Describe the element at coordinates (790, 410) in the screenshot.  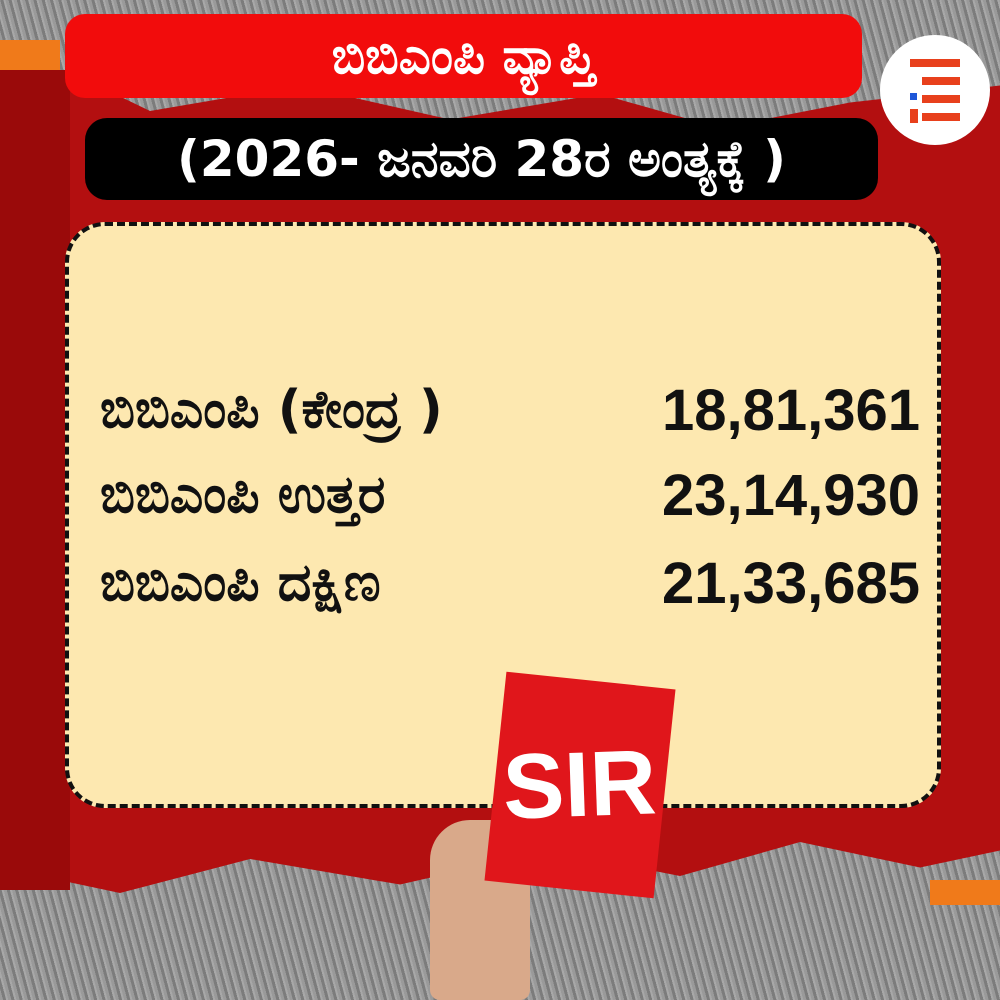
I see `row-value: 18,81,361` at that location.